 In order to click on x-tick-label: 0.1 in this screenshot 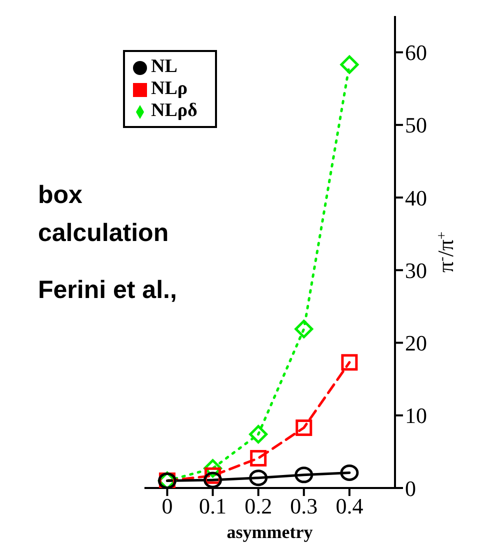, I will do `click(213, 506)`.